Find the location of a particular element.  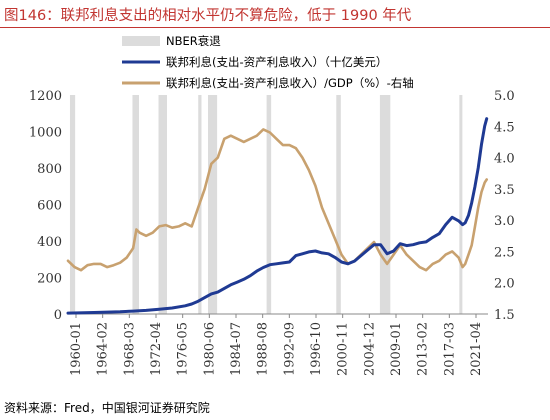

source-note: 资料来源：Fred，中国银河证券研究院 is located at coordinates (107, 408).